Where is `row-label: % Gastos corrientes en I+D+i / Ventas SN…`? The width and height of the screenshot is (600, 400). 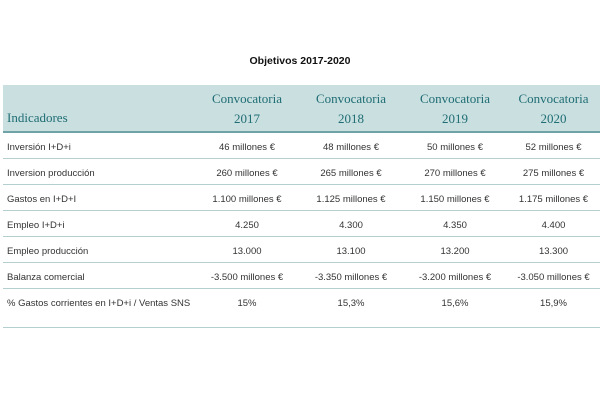 row-label: % Gastos corrientes en I+D+i / Ventas SN… is located at coordinates (99, 303).